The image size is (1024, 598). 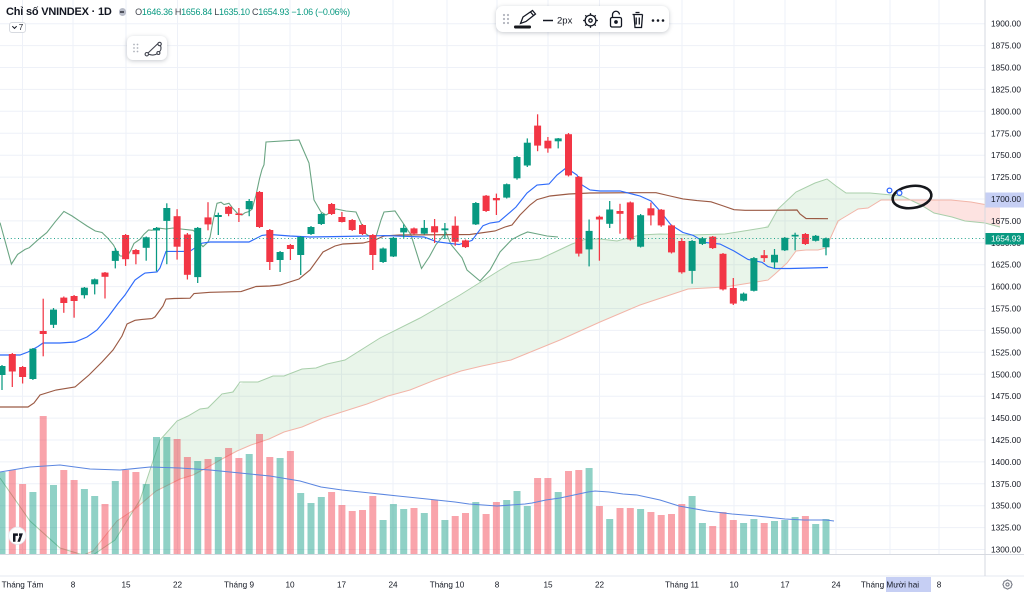 What do you see at coordinates (1006, 528) in the screenshot?
I see `svg-text: 1325.00` at bounding box center [1006, 528].